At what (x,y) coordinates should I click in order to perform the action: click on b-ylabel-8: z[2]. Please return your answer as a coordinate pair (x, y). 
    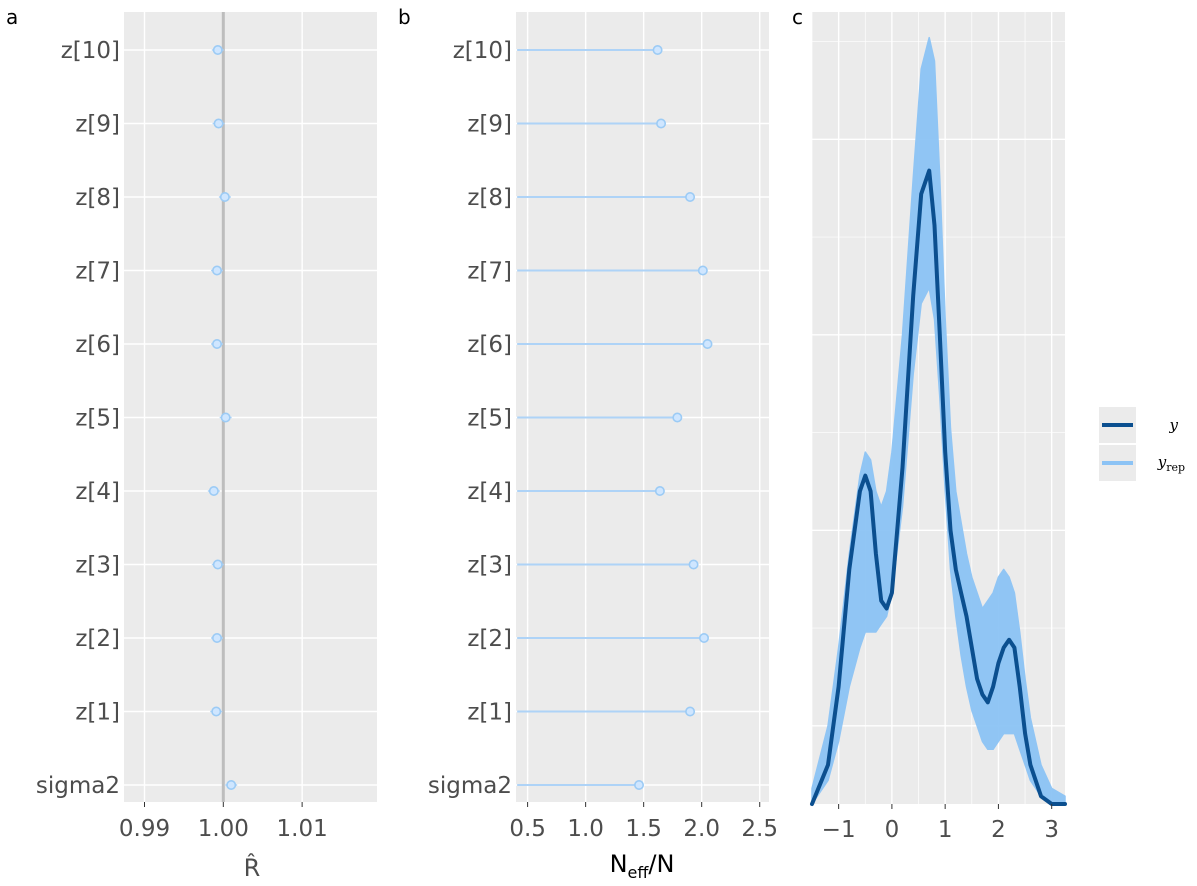
    Looking at the image, I should click on (489, 639).